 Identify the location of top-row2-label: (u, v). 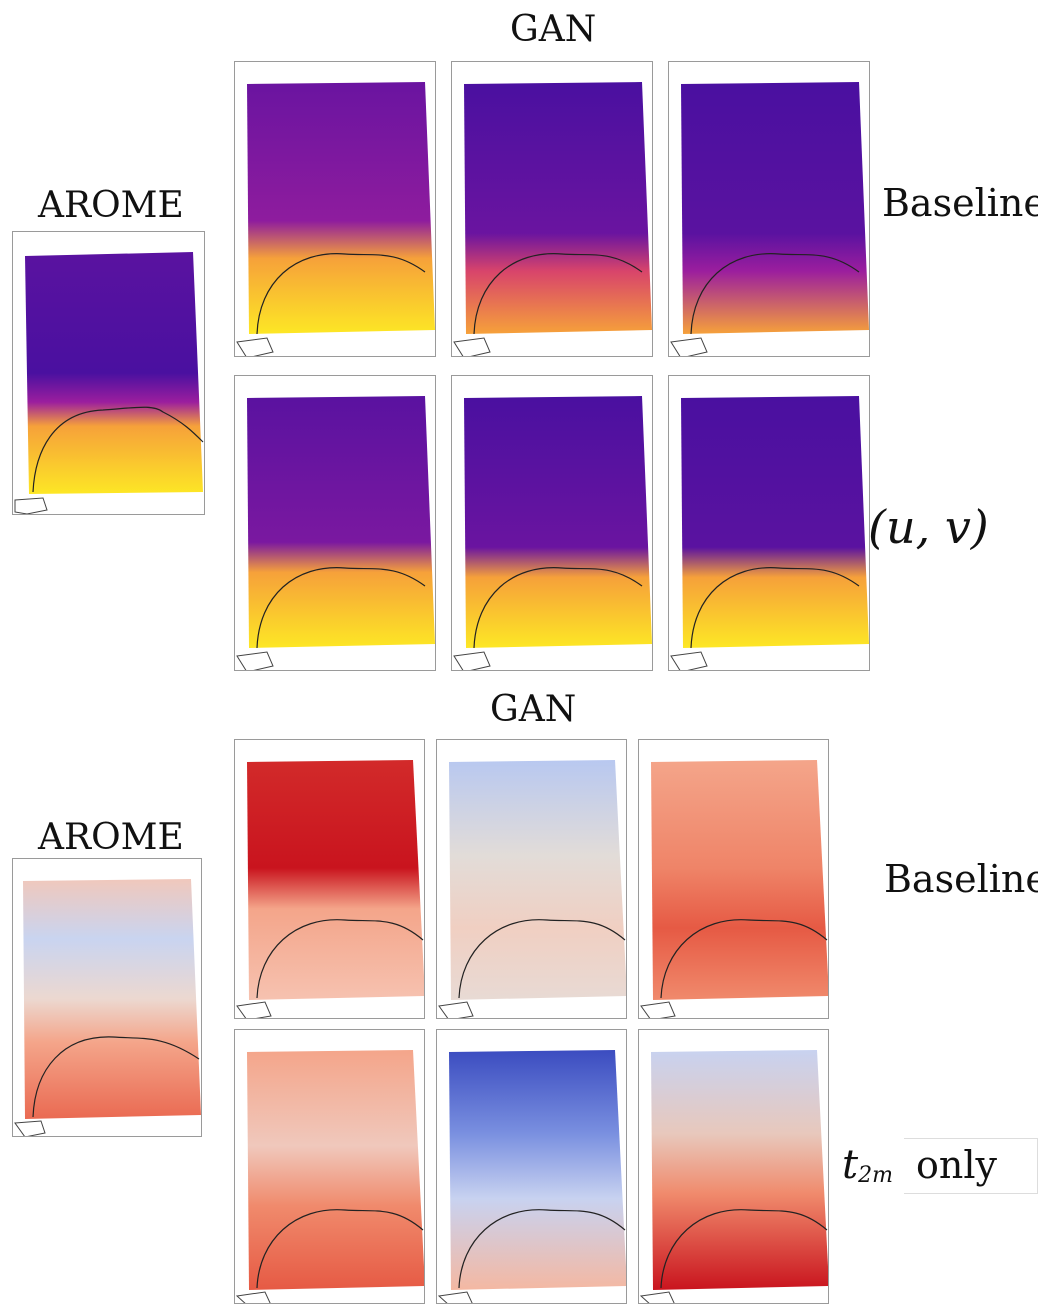
(928, 527).